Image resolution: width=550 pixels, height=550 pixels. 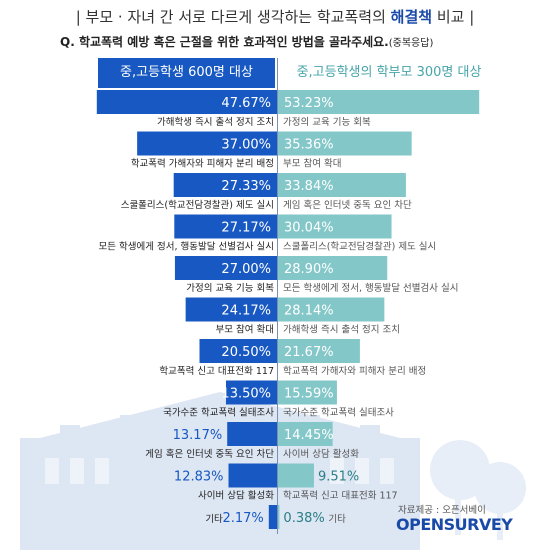 I want to click on center-divider, so click(x=277, y=296).